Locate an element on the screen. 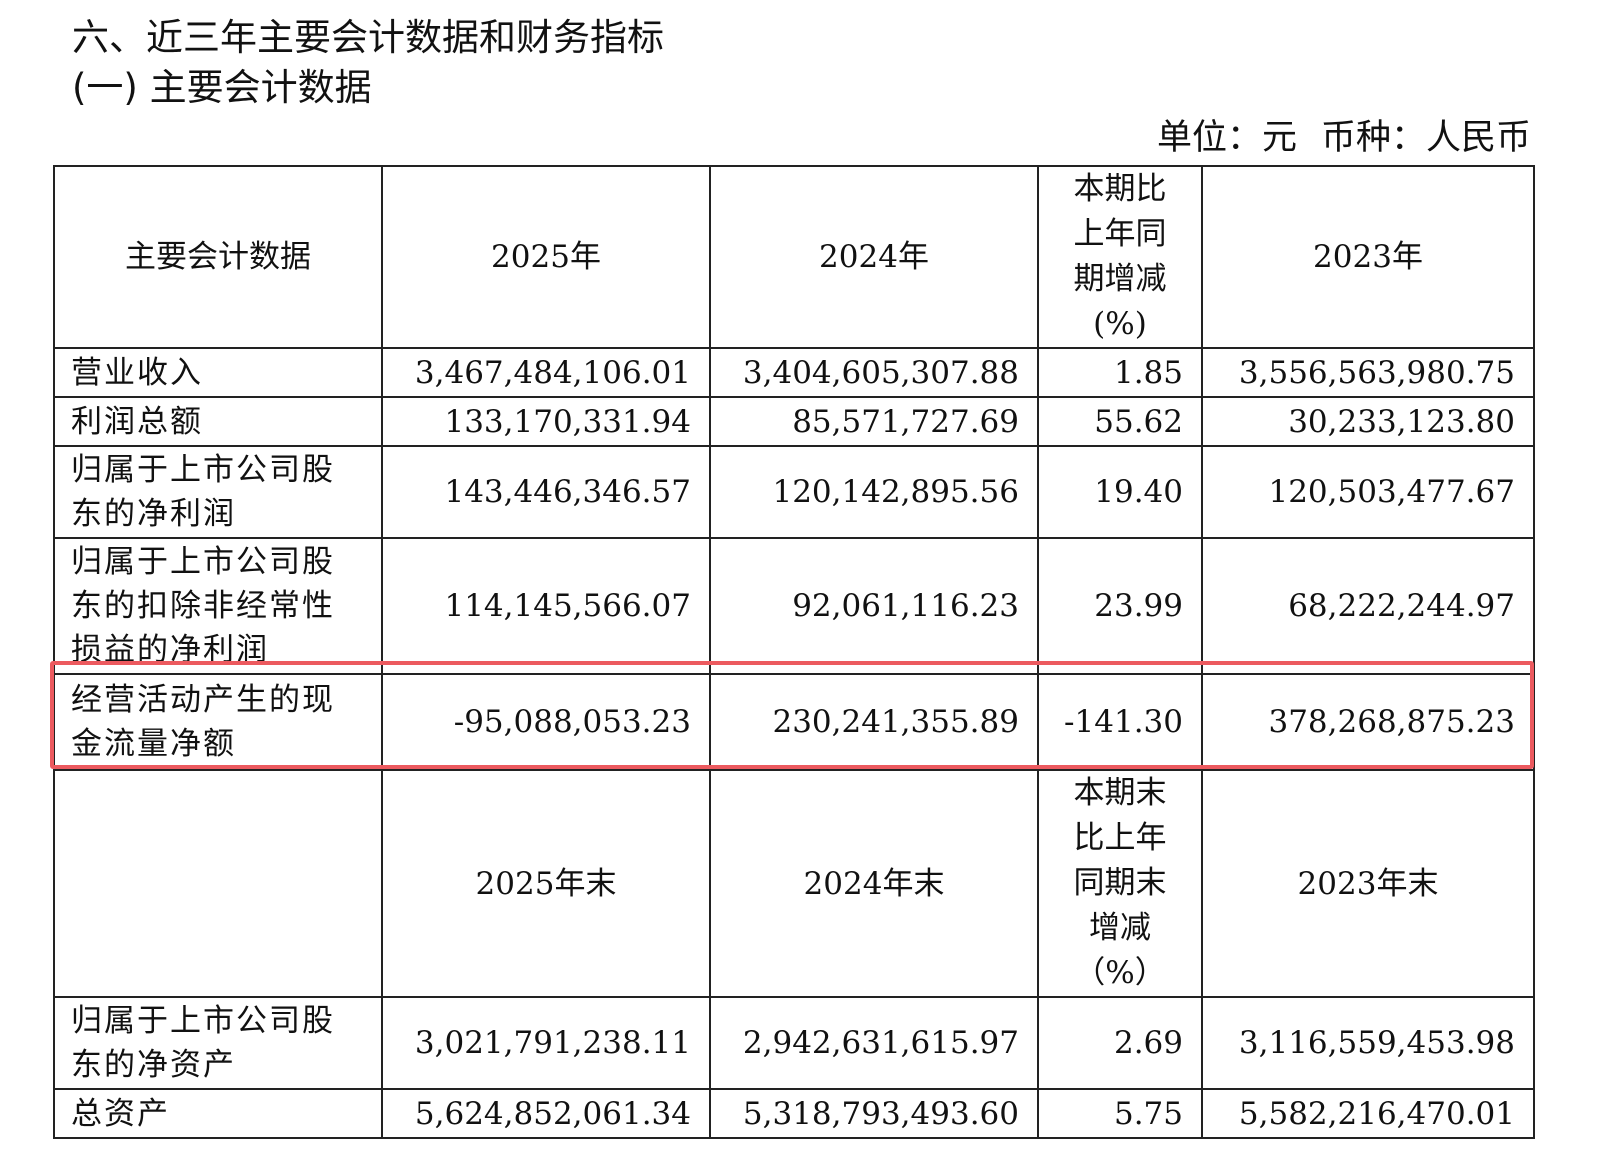  value-2025: 3,021,791,238.11 is located at coordinates (546, 1043).